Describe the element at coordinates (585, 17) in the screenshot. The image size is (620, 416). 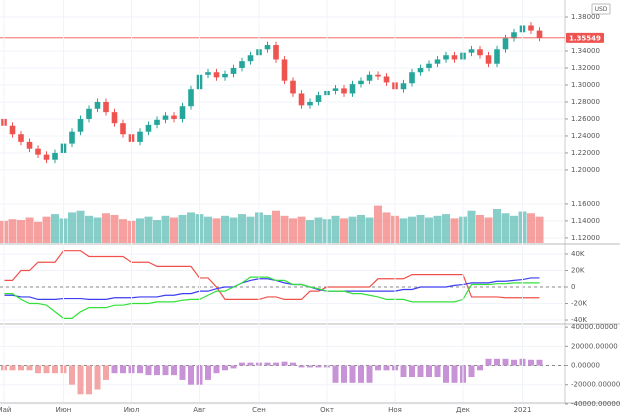
I see `y-tick-label: 1.38000` at that location.